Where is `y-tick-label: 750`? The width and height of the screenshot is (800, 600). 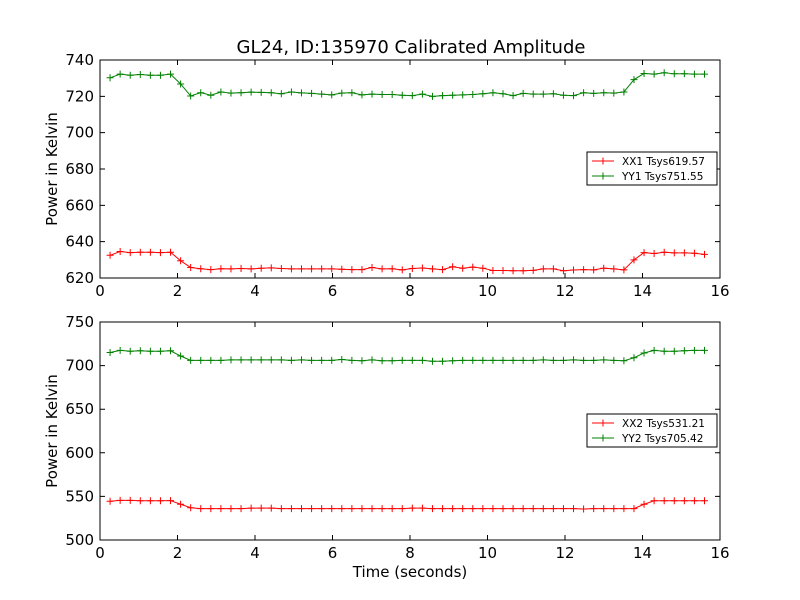
y-tick-label: 750 is located at coordinates (79, 322).